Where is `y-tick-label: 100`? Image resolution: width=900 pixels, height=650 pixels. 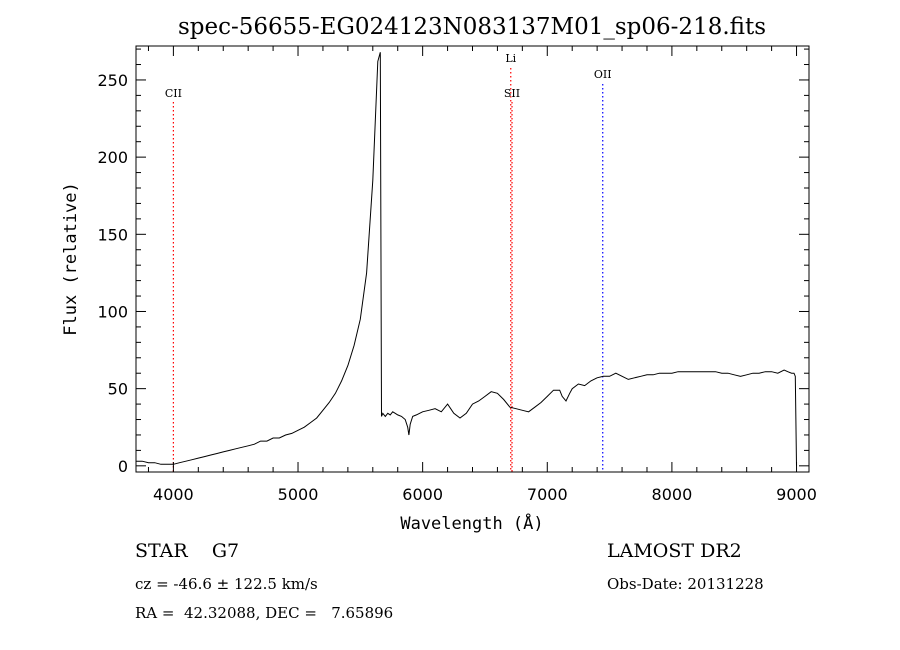
y-tick-label: 100 is located at coordinates (112, 311).